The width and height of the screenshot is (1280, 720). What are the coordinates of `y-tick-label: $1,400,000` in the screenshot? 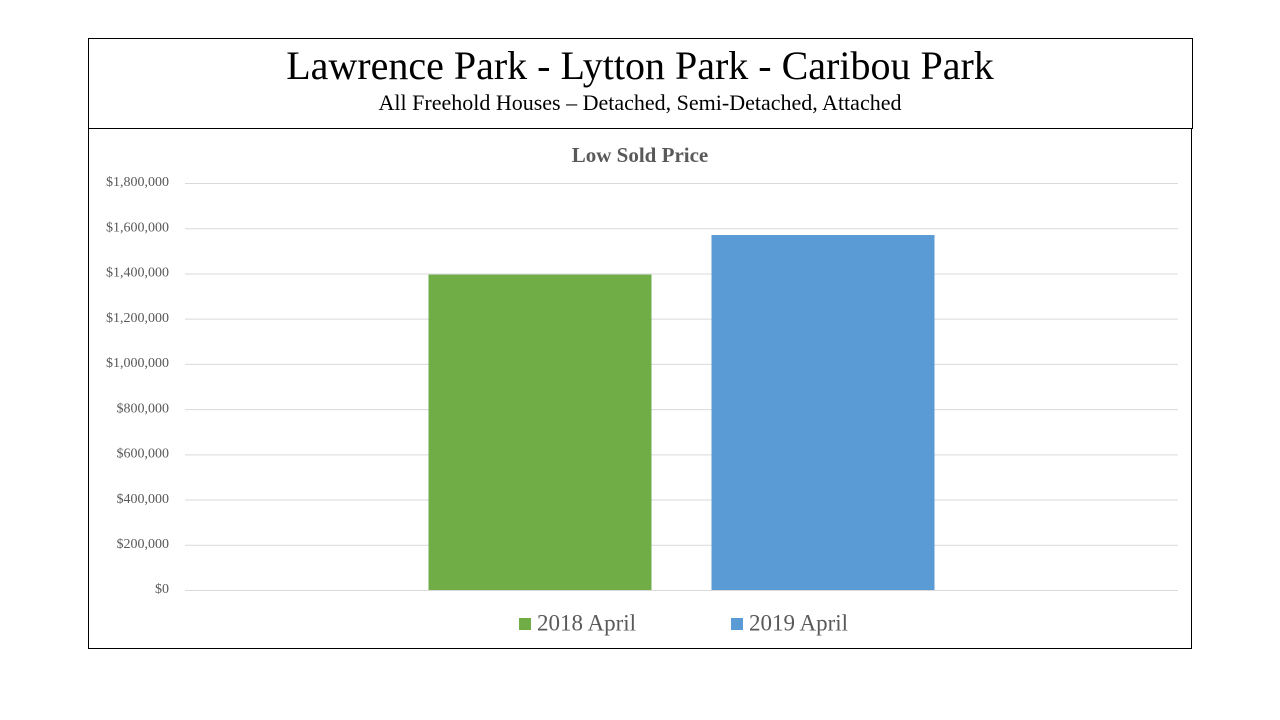 It's located at (137, 273).